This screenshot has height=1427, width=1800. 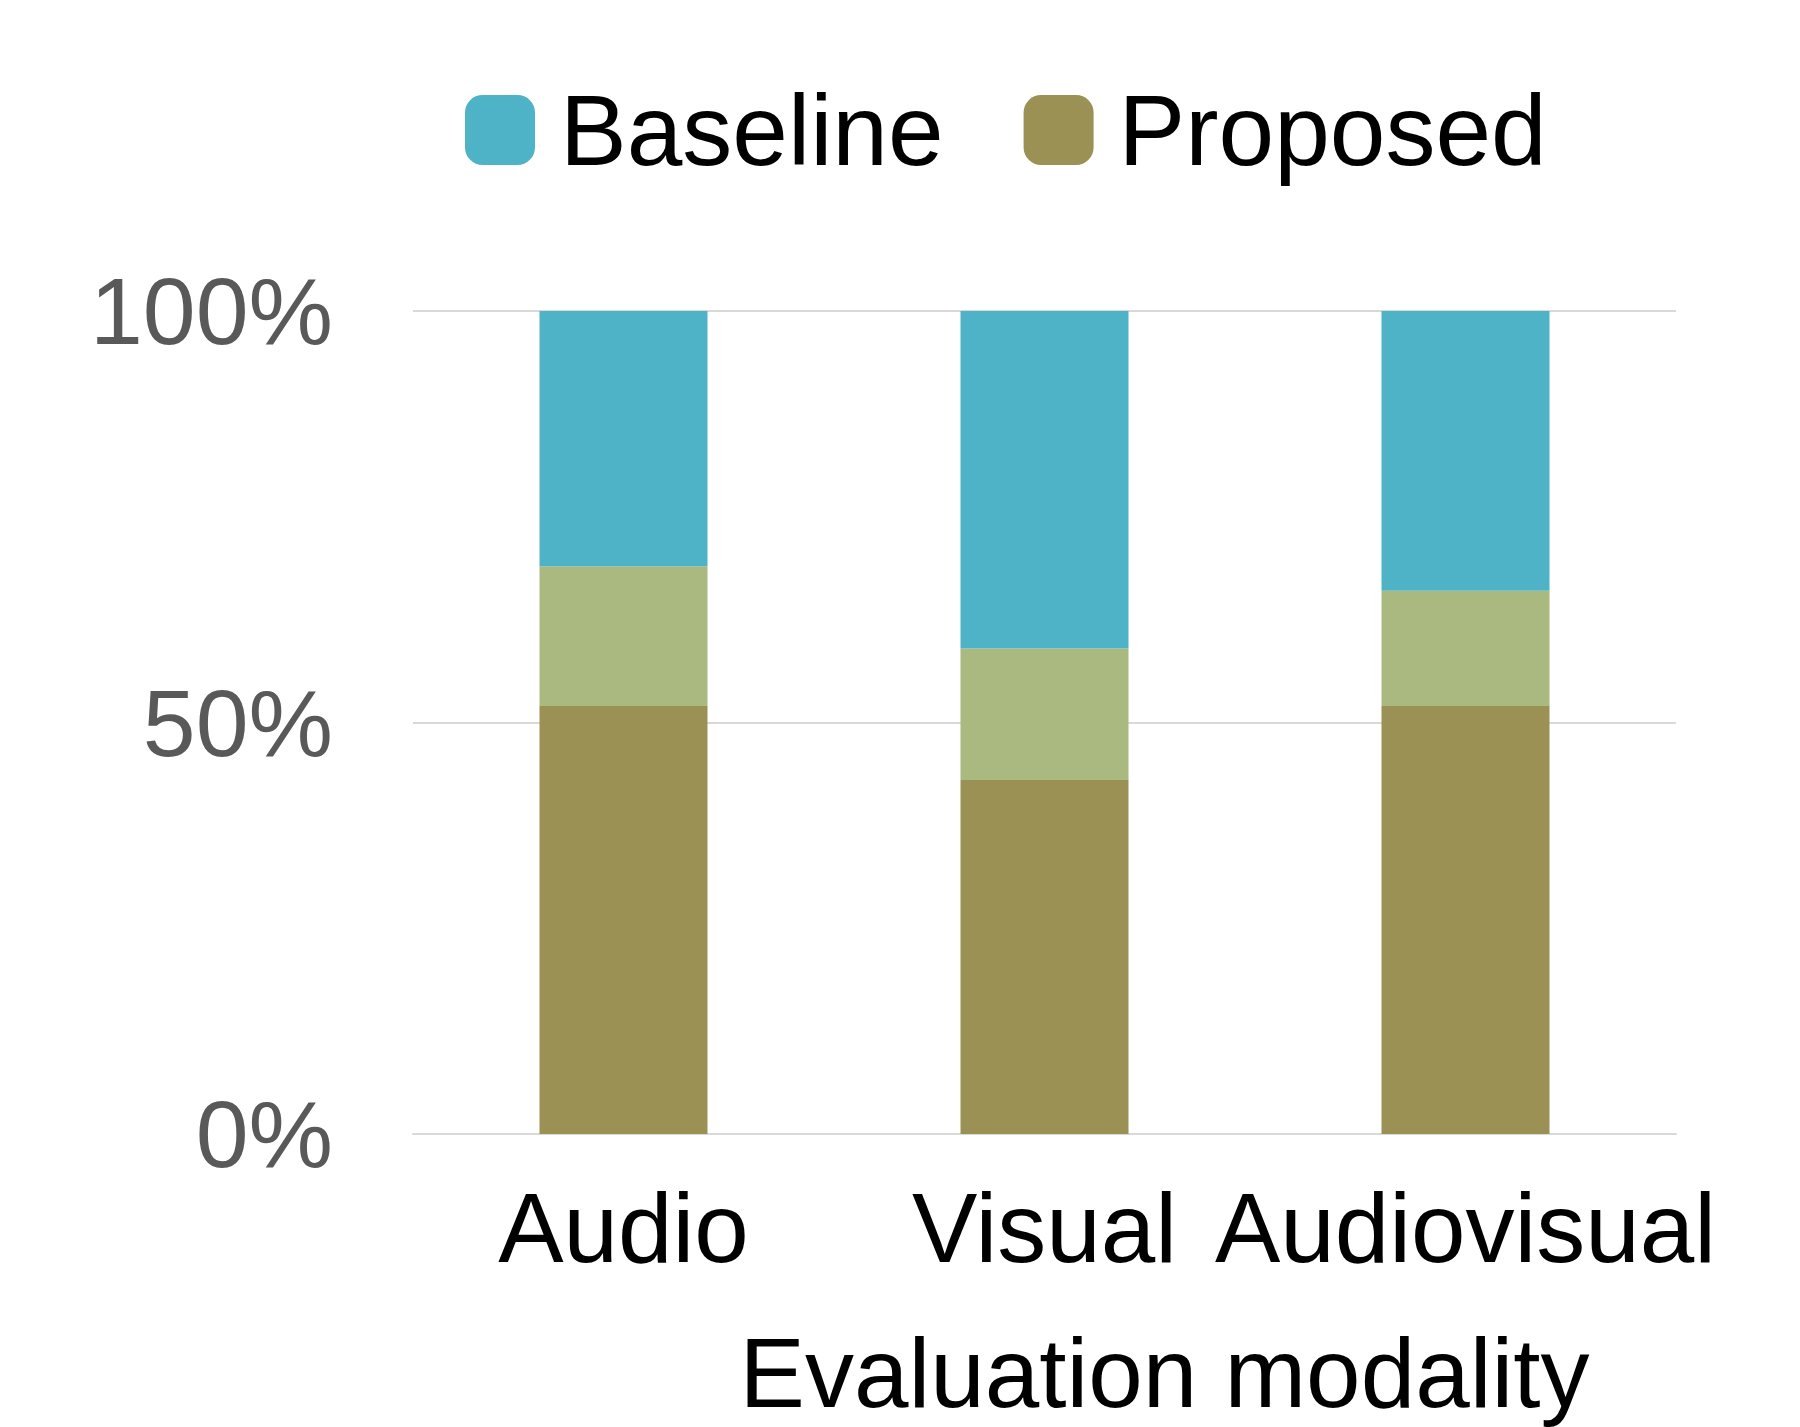 What do you see at coordinates (237, 722) in the screenshot?
I see `y-tick-label: 50%` at bounding box center [237, 722].